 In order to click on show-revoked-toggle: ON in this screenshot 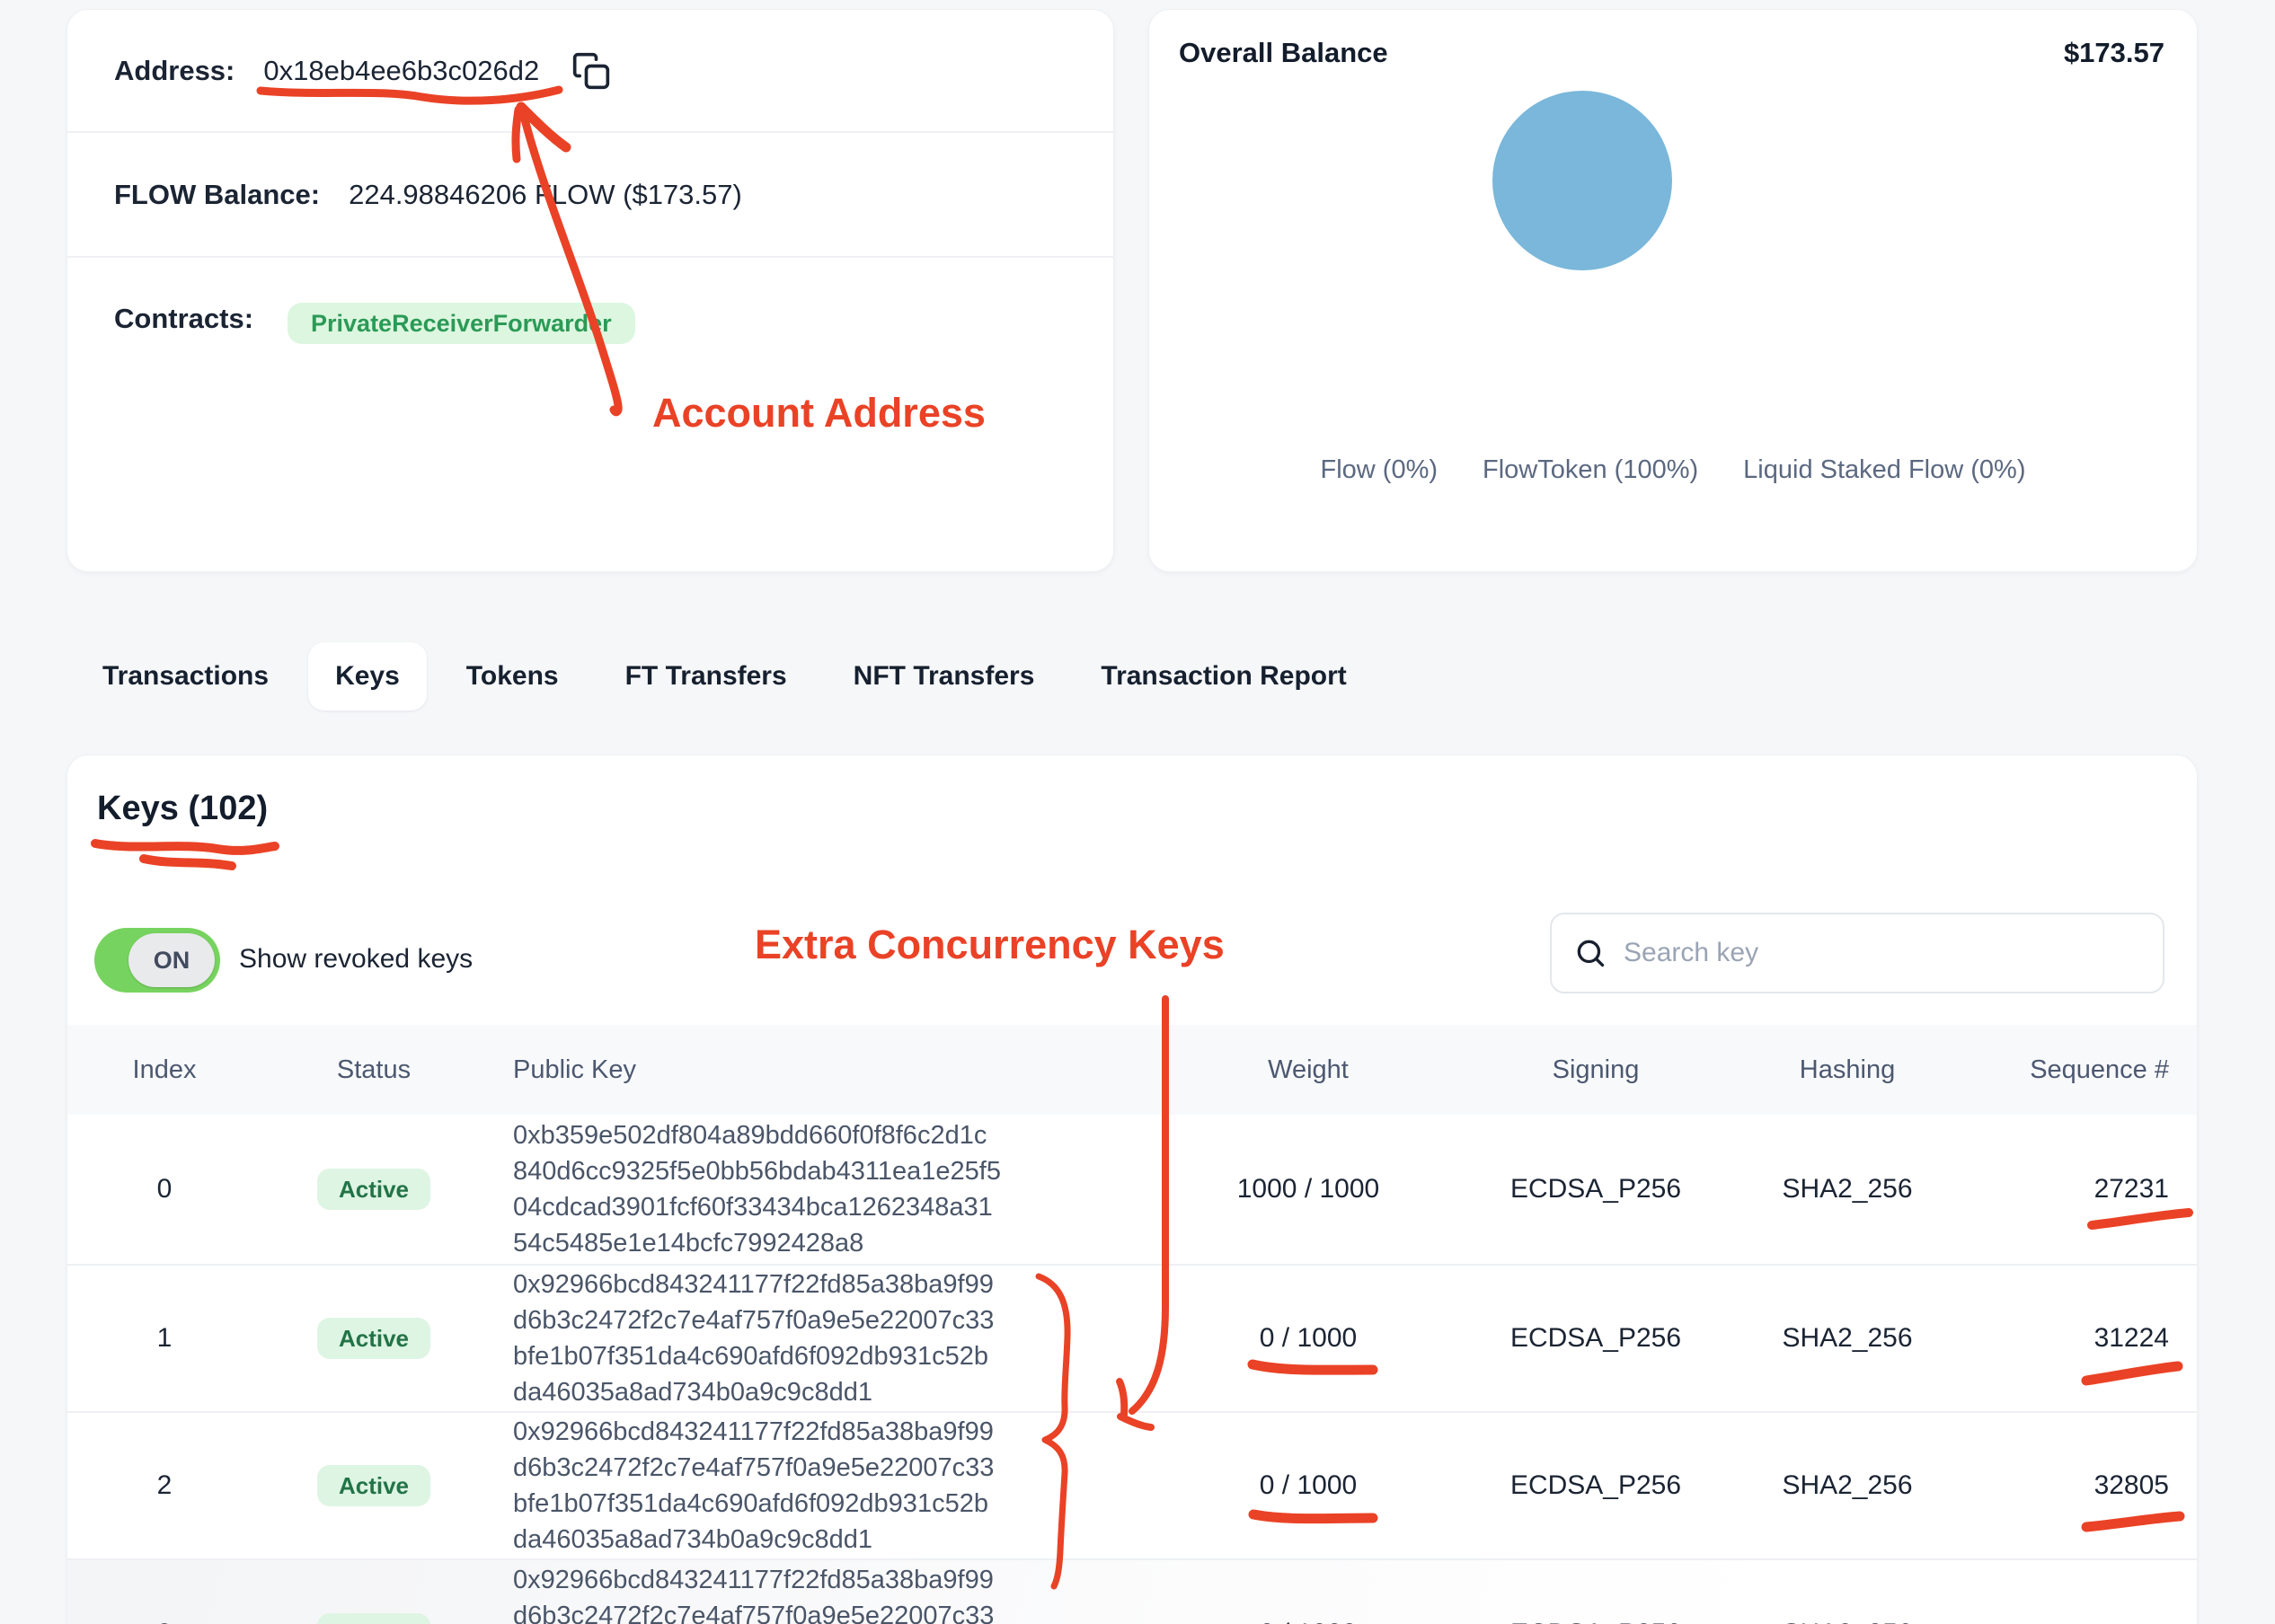, I will do `click(157, 960)`.